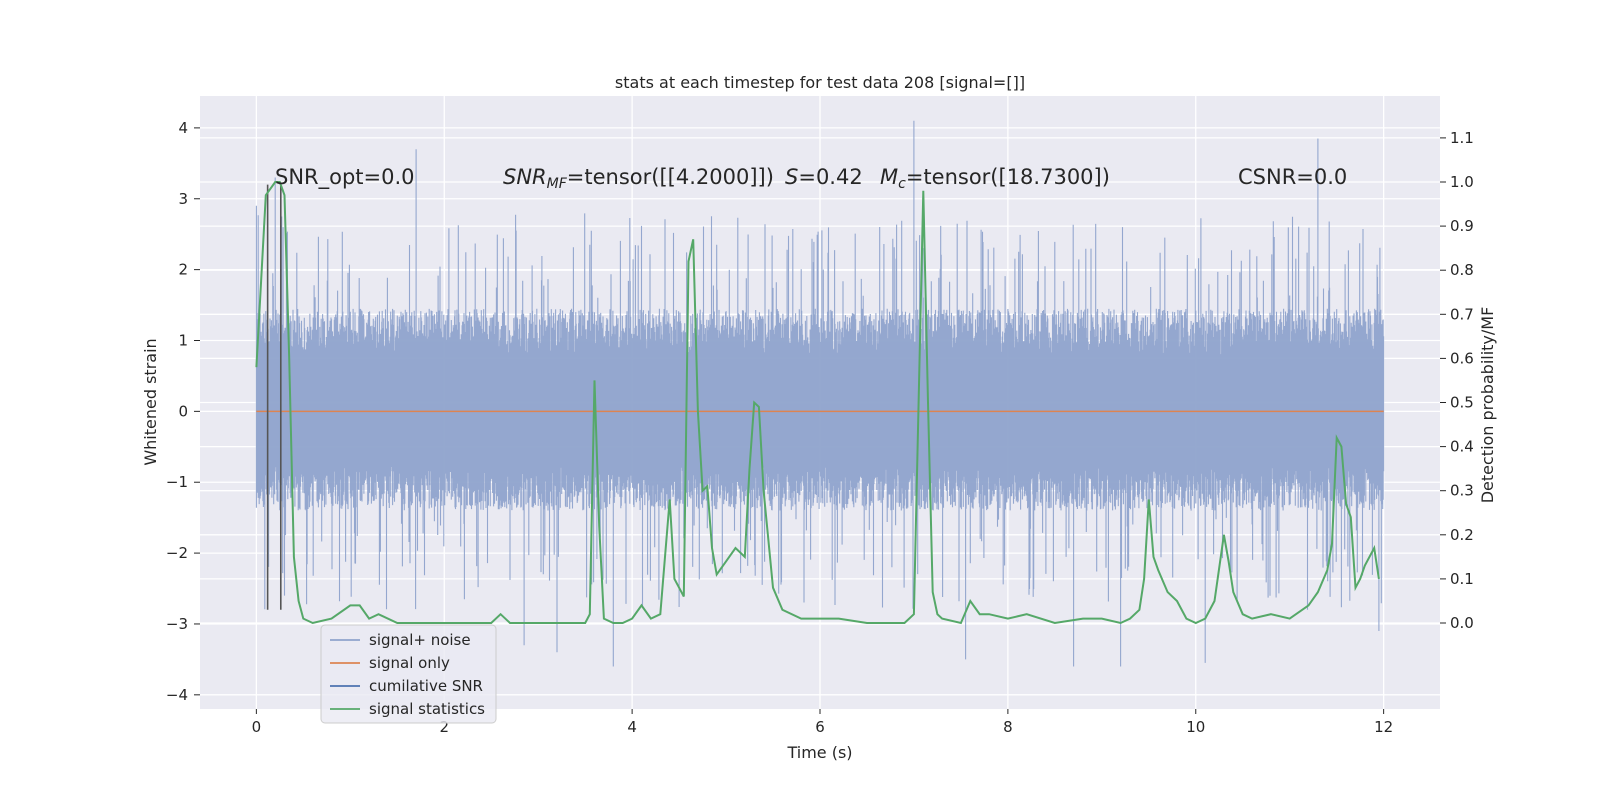  I want to click on vertical-marker-lines, so click(274, 397).